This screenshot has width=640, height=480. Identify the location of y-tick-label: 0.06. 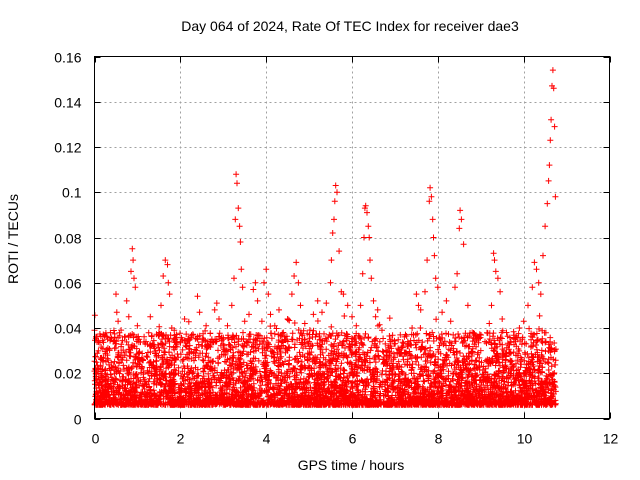
(67, 284).